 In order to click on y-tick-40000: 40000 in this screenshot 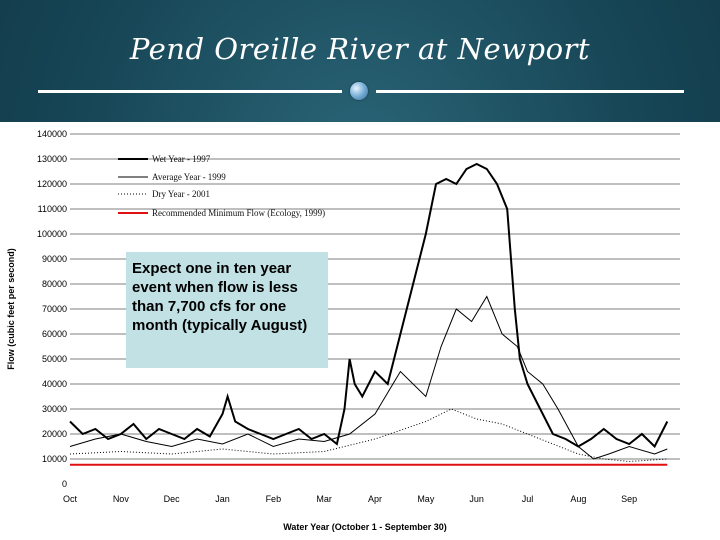, I will do `click(54, 384)`.